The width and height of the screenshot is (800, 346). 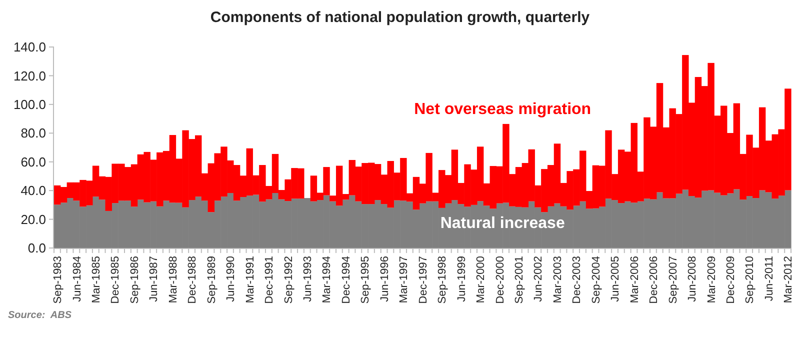 I want to click on y-tick-label: 100.0, so click(x=29, y=104).